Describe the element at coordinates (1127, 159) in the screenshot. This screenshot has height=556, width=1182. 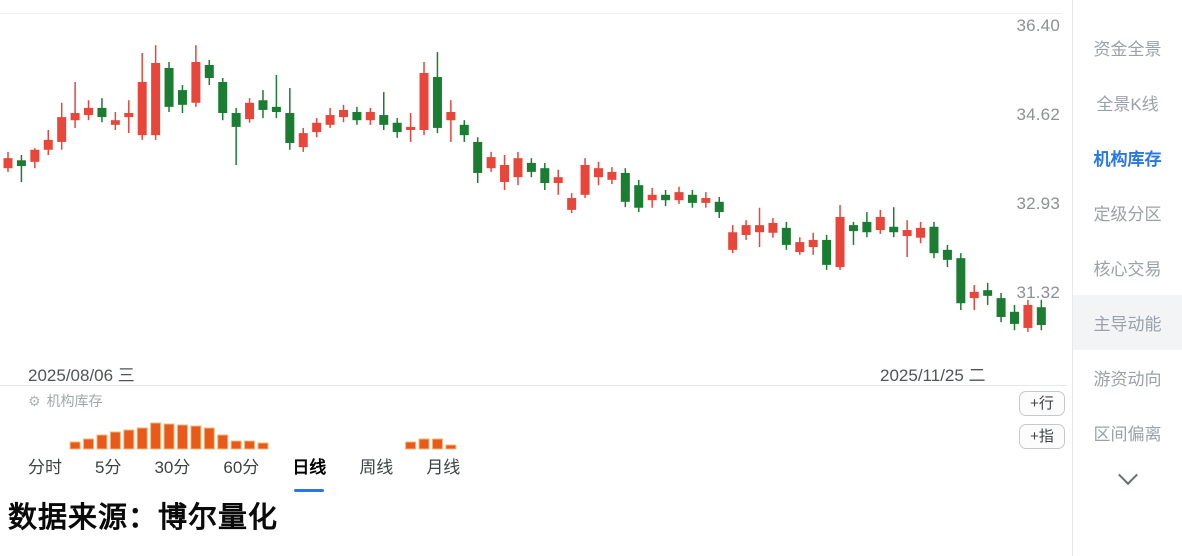
I see `sidebar-item-institution-inventory: 机构库存` at that location.